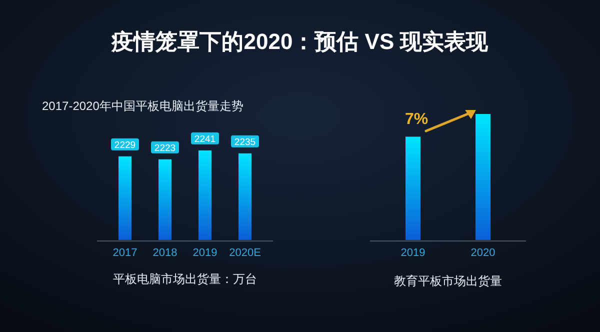 The image size is (600, 332). I want to click on x-tick-label: 2020E, so click(245, 253).